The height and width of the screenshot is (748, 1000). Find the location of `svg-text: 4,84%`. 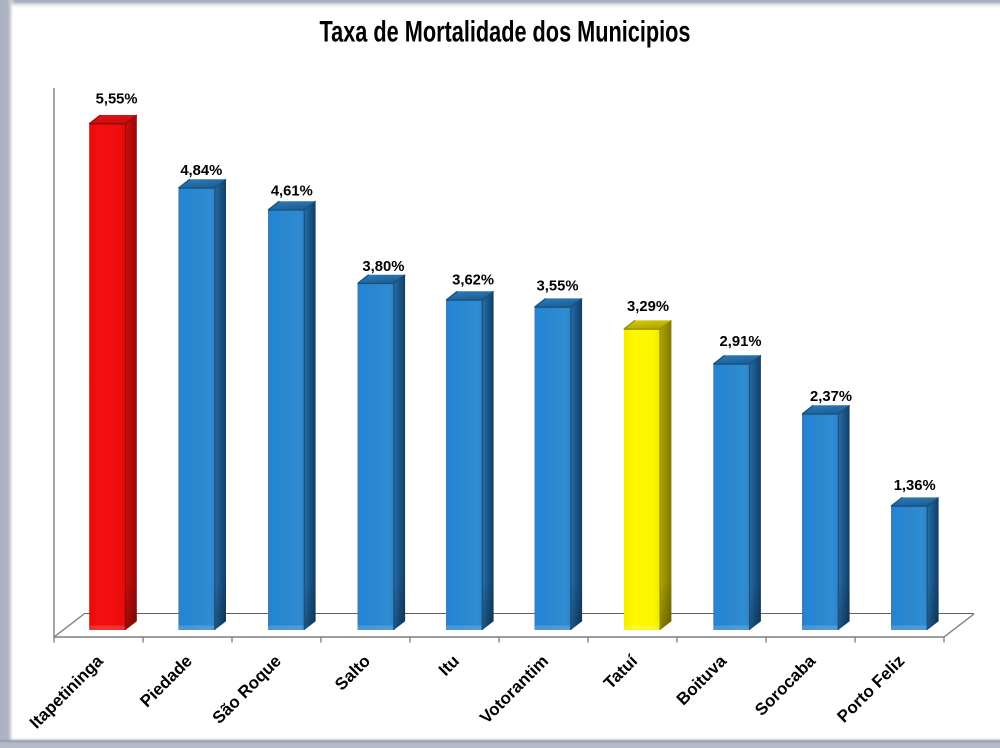

svg-text: 4,84% is located at coordinates (201, 171).